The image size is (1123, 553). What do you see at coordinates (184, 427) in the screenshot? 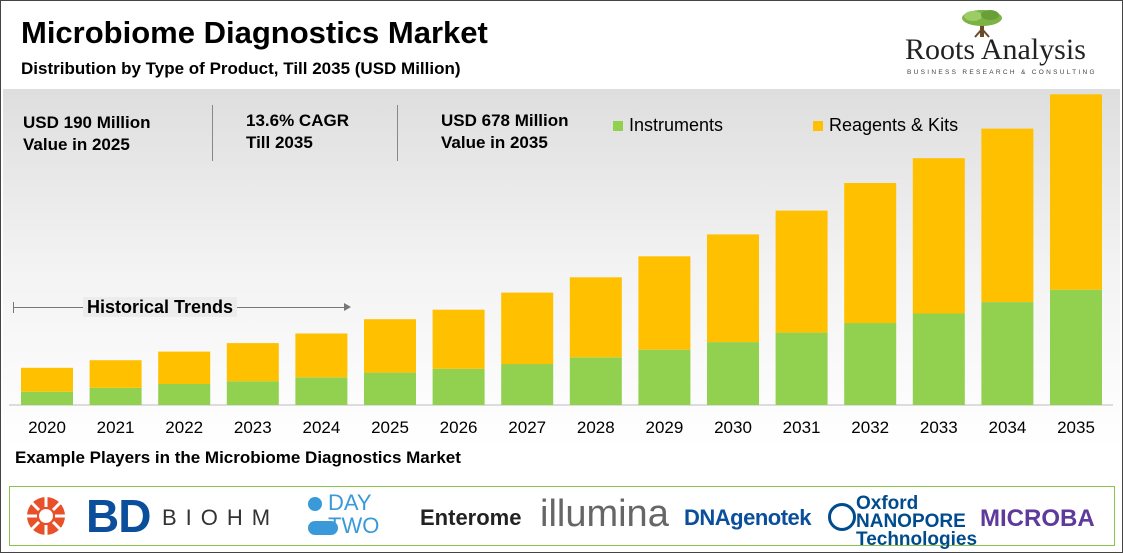
I see `x-tick-label: 2022` at bounding box center [184, 427].